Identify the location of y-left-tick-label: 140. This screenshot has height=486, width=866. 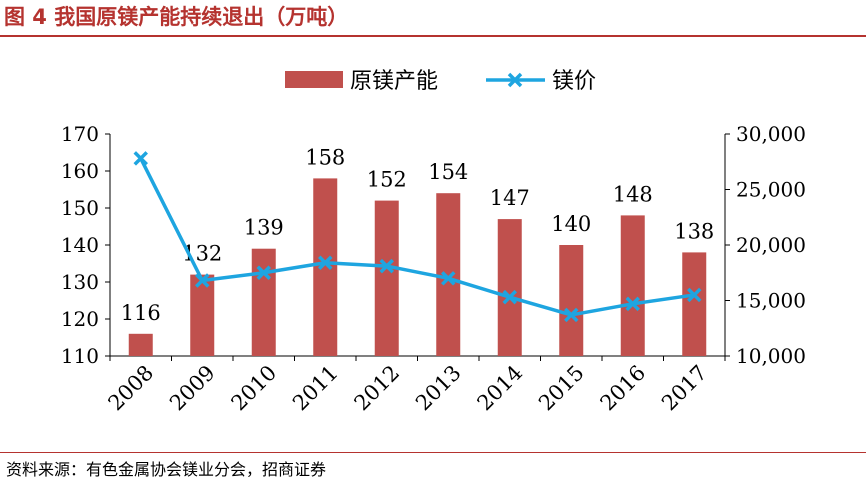
(80, 245).